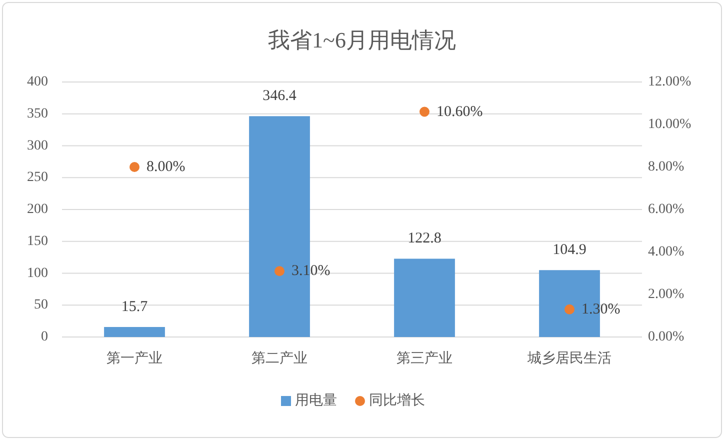  I want to click on y2-tick-label: 8.00%, so click(666, 167).